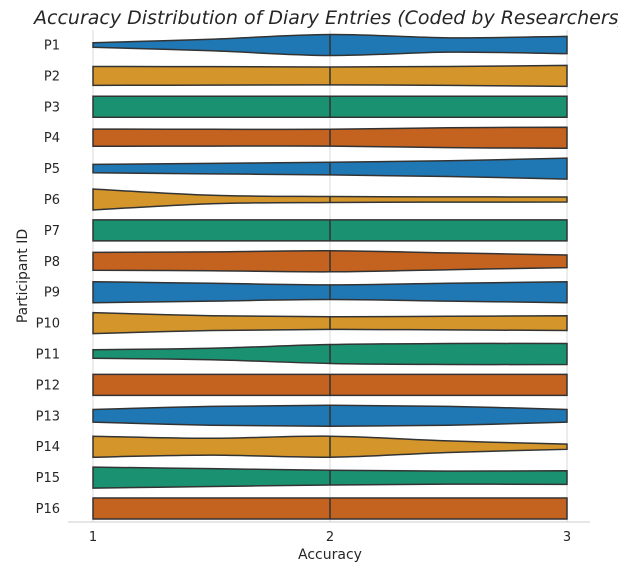 This screenshot has height=565, width=618. Describe the element at coordinates (52, 107) in the screenshot. I see `y-tick-label: P3` at that location.